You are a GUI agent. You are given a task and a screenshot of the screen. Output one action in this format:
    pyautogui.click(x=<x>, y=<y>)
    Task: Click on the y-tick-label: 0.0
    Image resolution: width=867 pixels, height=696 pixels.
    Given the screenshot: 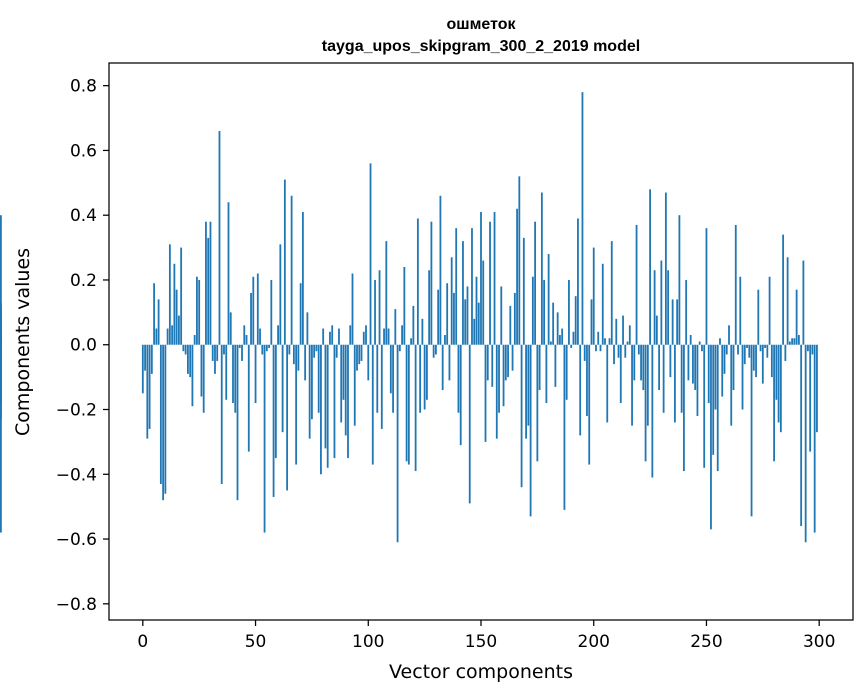 What is the action you would take?
    pyautogui.click(x=83, y=346)
    